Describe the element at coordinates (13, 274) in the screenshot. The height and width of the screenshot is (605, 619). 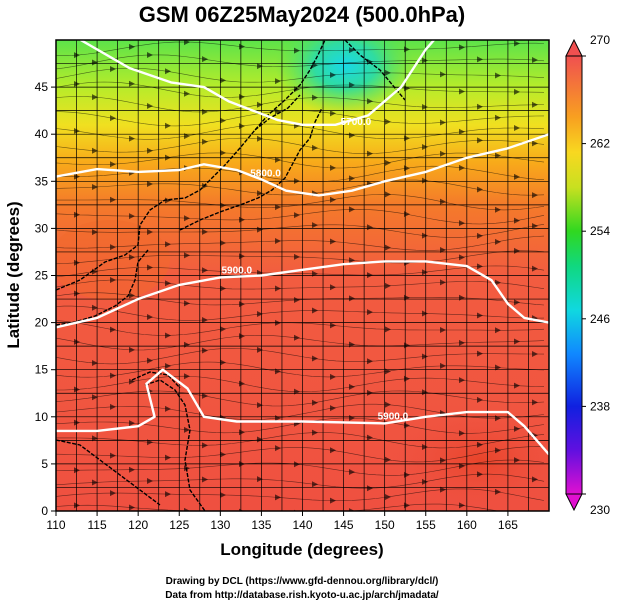
I see `y-axis-label: Latitude (degrees)` at that location.